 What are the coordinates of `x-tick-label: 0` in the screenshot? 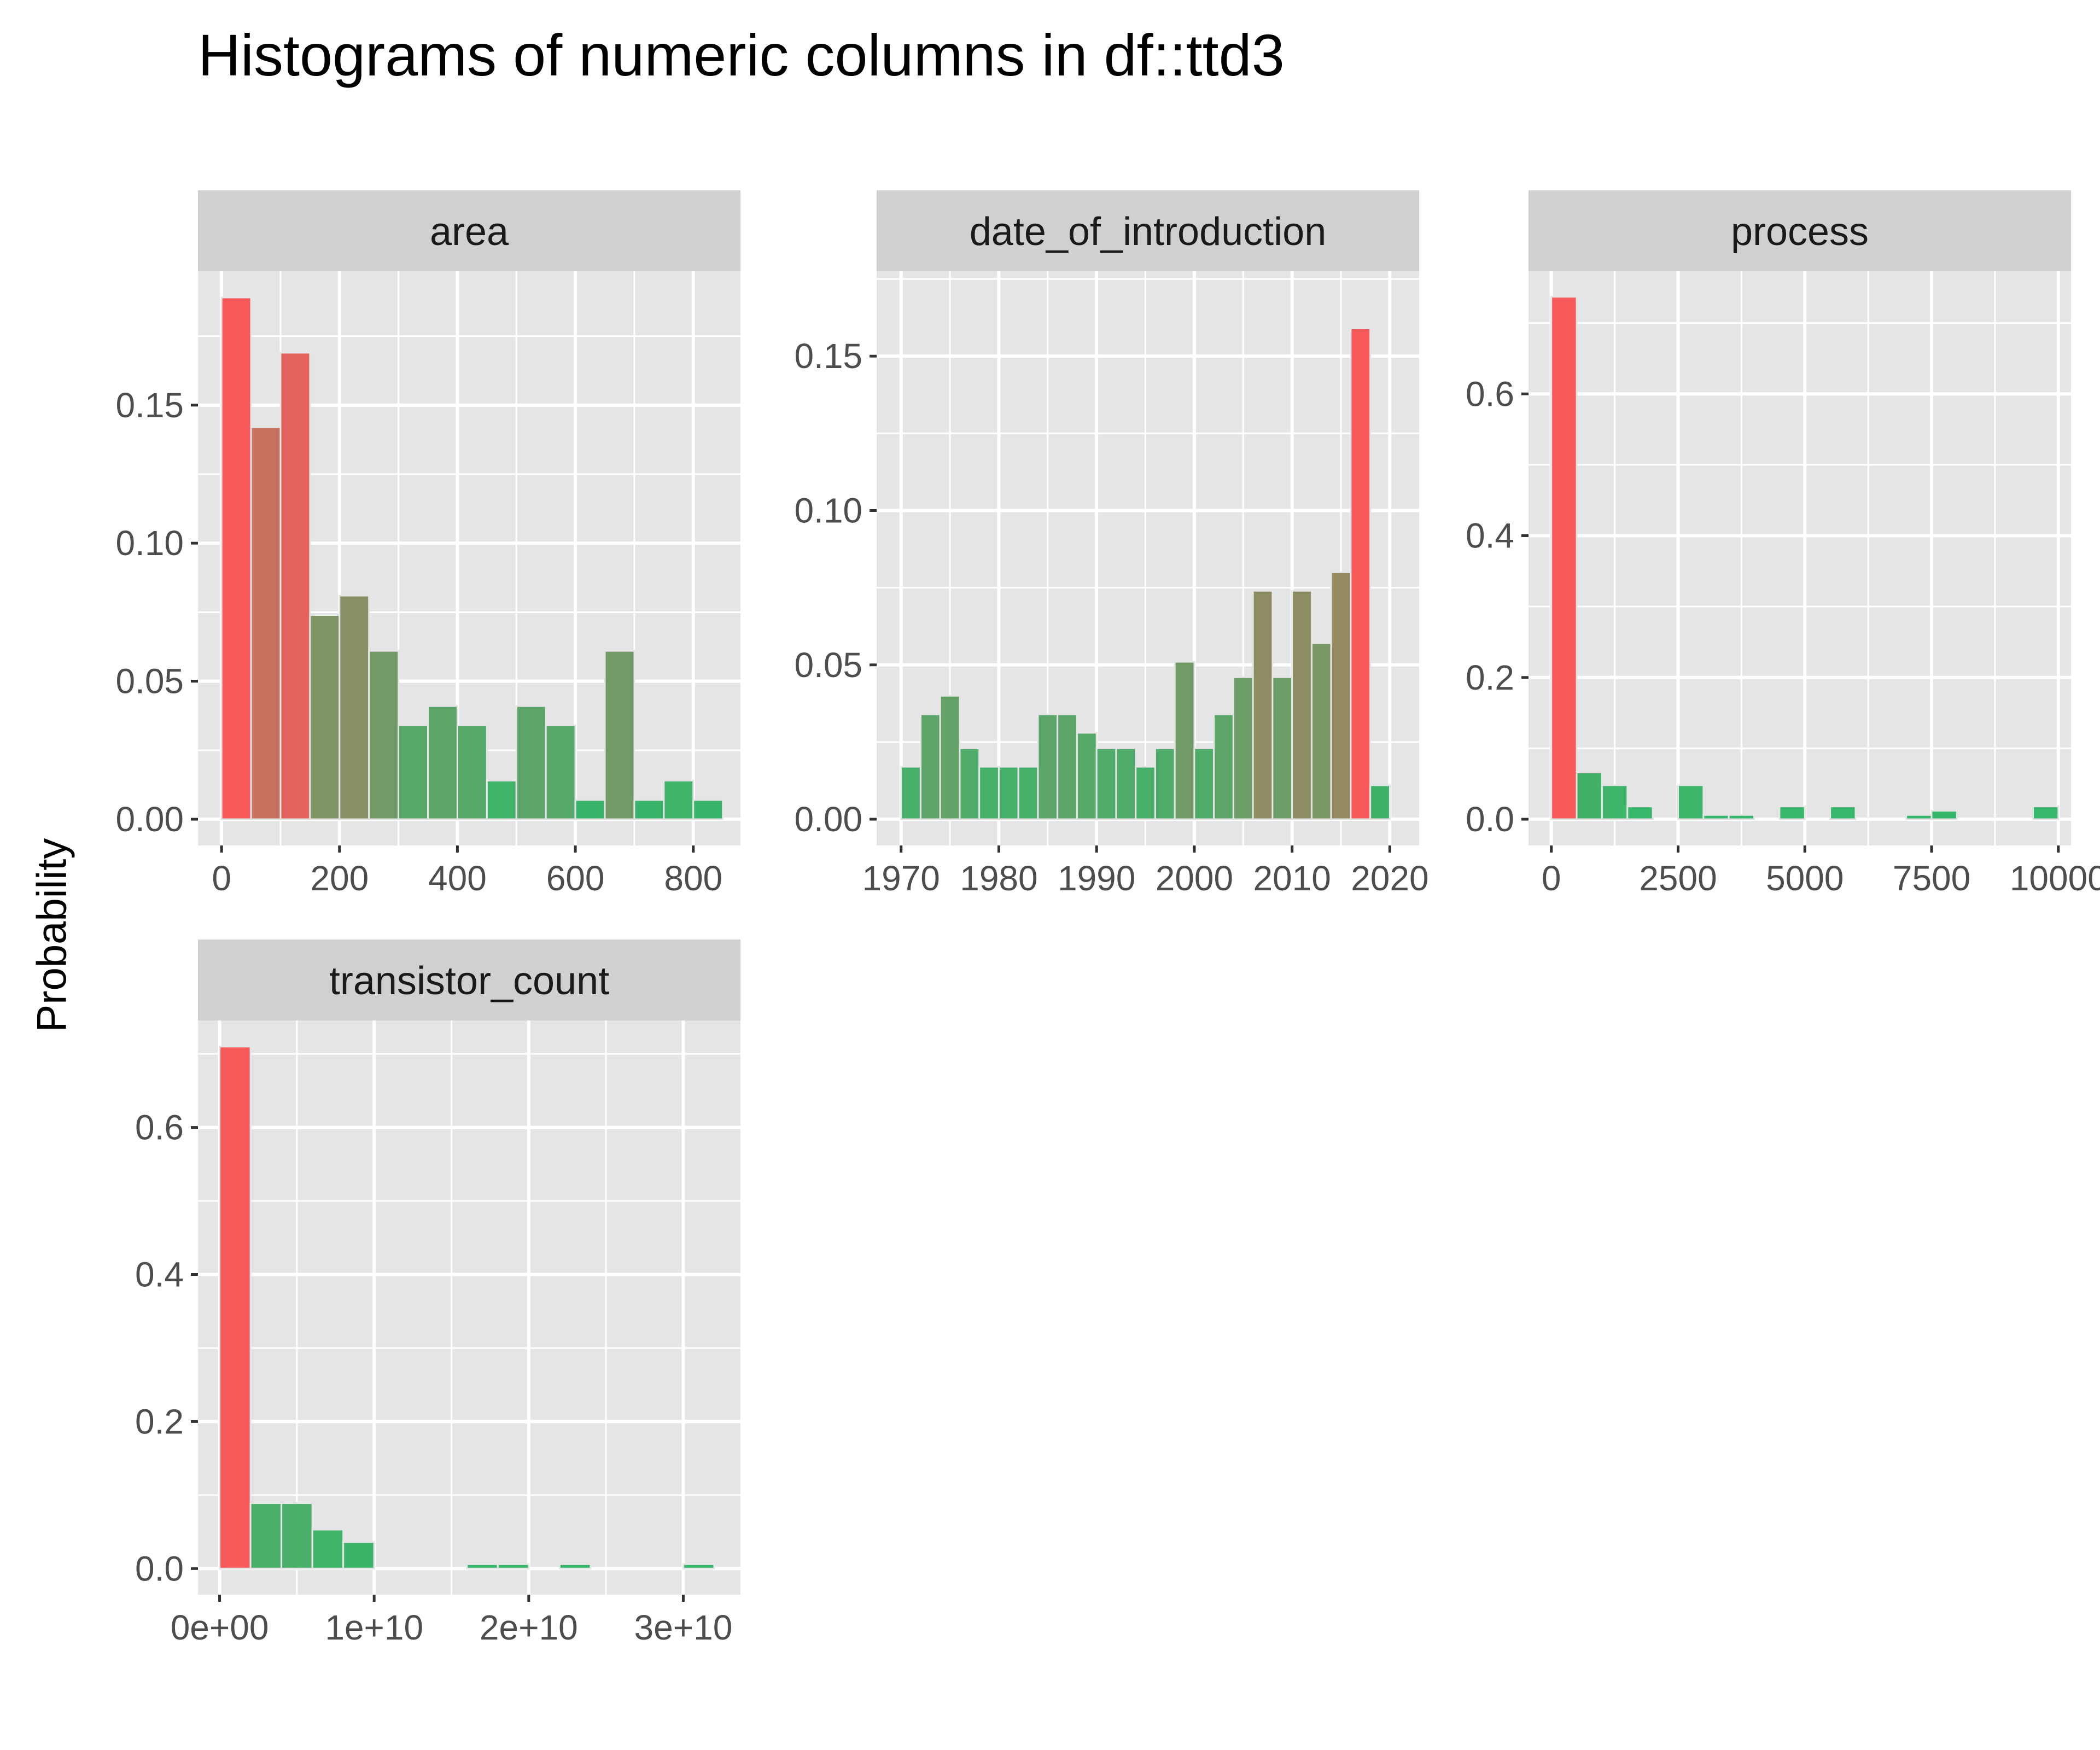 It's located at (1551, 878).